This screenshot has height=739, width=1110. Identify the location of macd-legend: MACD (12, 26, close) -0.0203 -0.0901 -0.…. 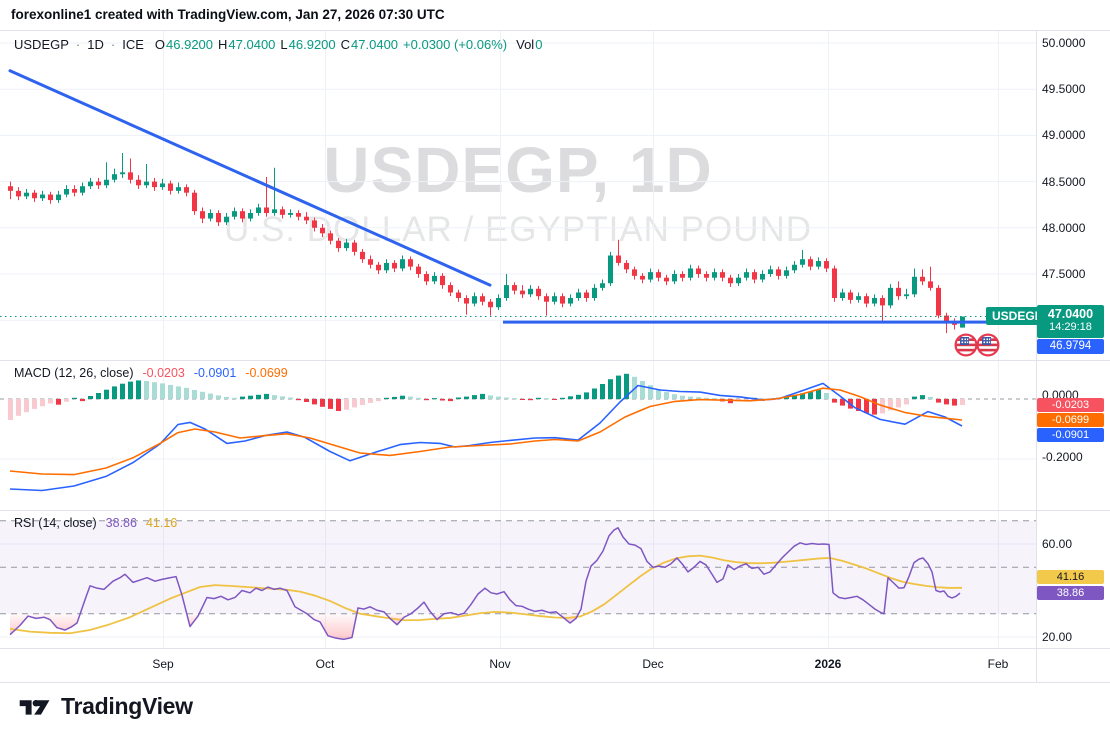
(151, 373).